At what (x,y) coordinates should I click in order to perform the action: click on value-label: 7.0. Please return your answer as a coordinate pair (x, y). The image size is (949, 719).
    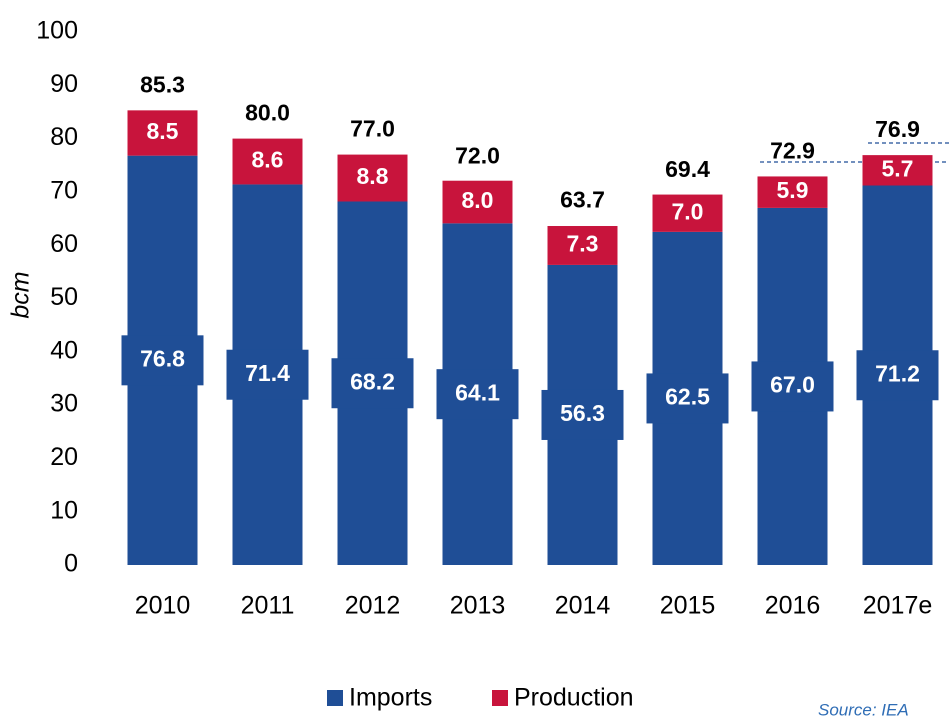
    Looking at the image, I should click on (688, 211).